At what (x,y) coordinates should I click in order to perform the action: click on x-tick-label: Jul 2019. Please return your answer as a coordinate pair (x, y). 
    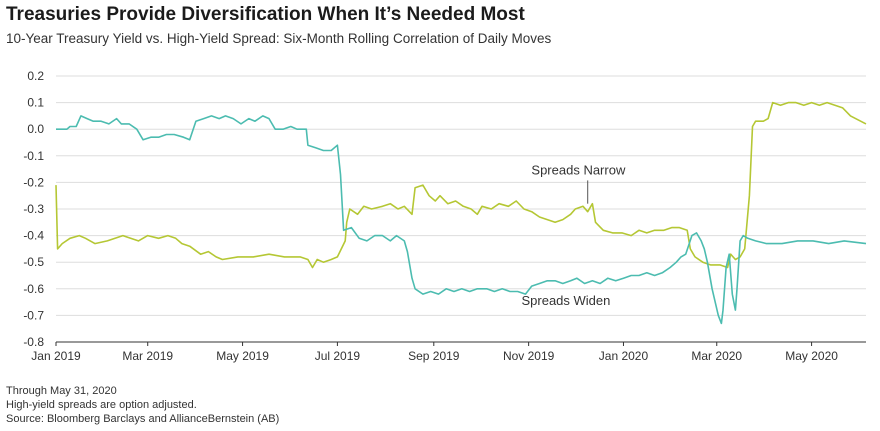
    Looking at the image, I should click on (338, 356).